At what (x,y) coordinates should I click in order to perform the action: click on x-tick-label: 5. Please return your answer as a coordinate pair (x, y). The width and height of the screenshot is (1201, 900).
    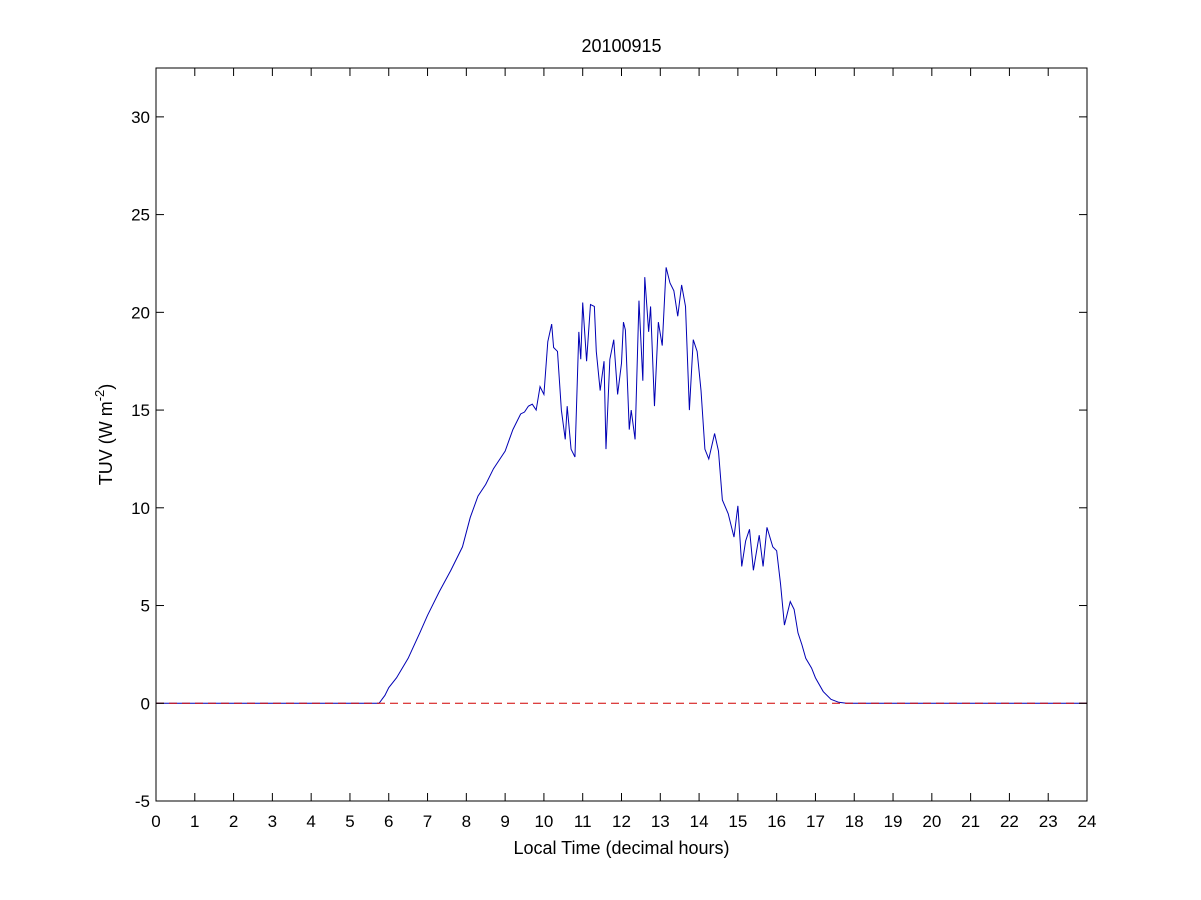
    Looking at the image, I should click on (349, 821).